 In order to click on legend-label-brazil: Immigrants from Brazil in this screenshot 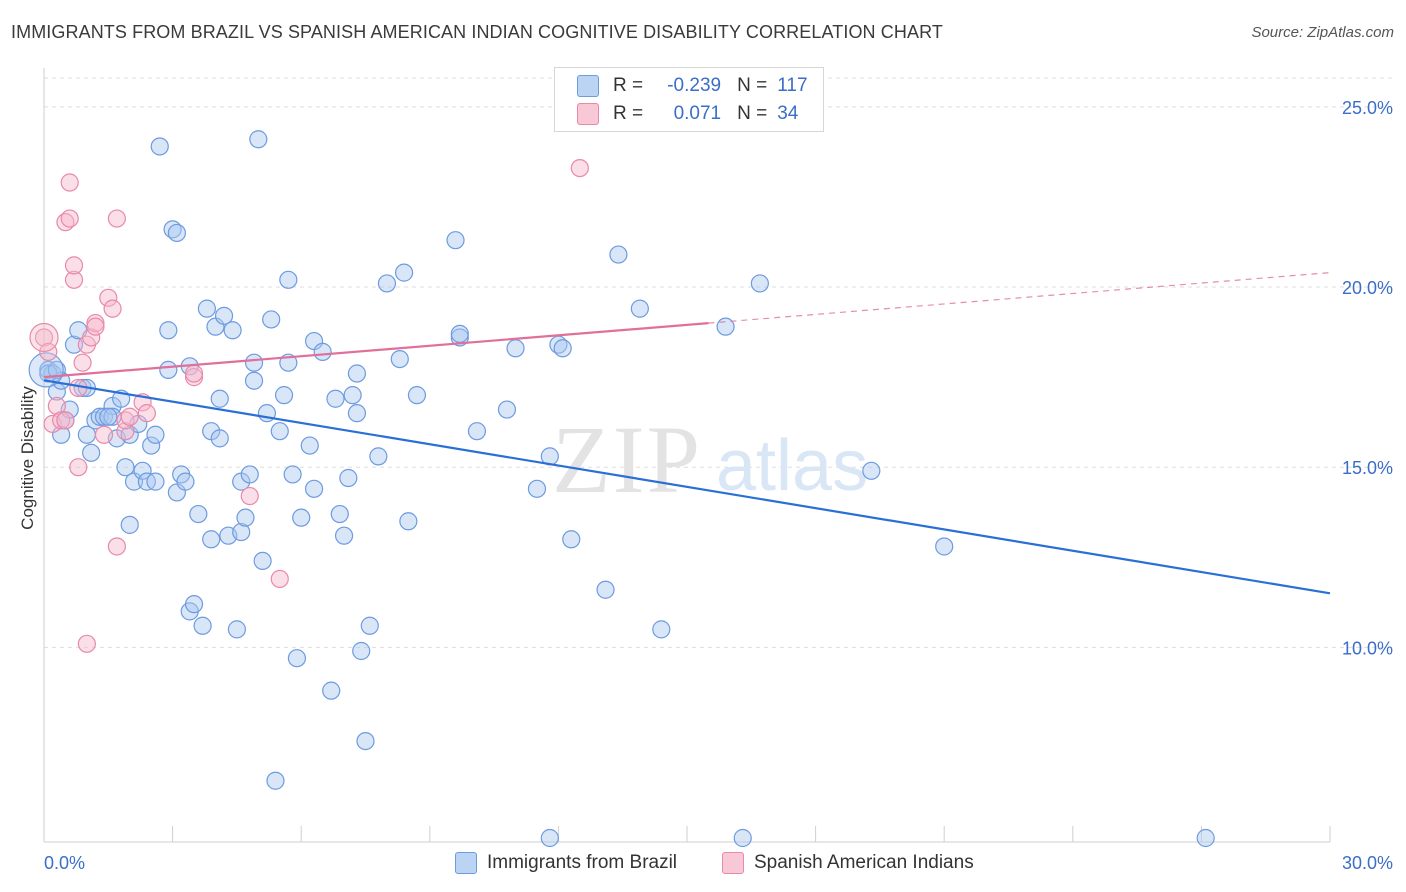, I will do `click(582, 862)`.